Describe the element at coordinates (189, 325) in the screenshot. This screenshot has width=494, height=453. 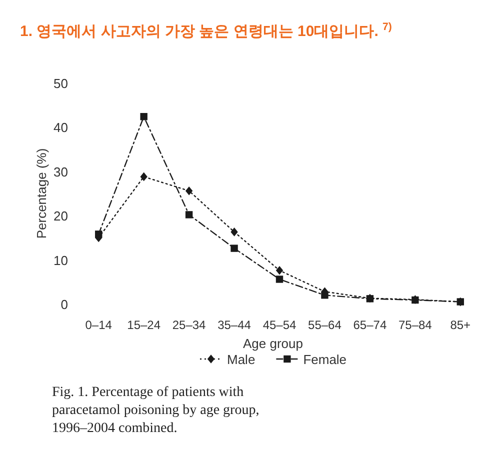
I see `x-tick-label: 25–34` at that location.